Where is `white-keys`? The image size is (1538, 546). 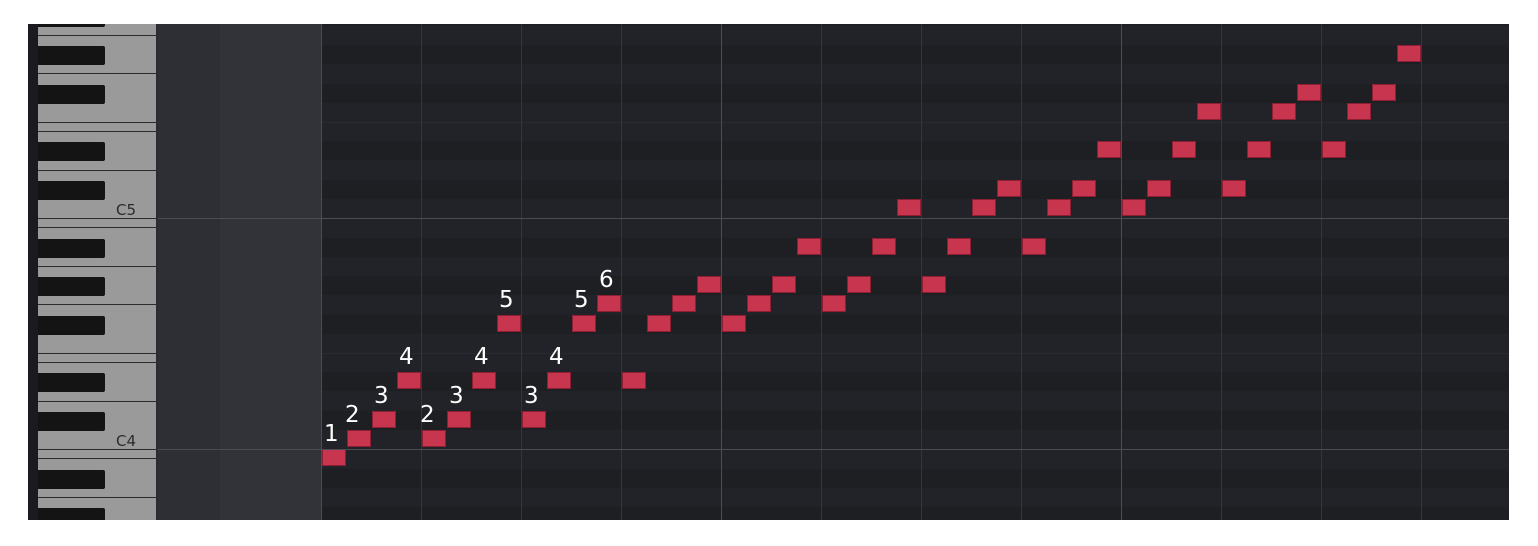 white-keys is located at coordinates (97, 272).